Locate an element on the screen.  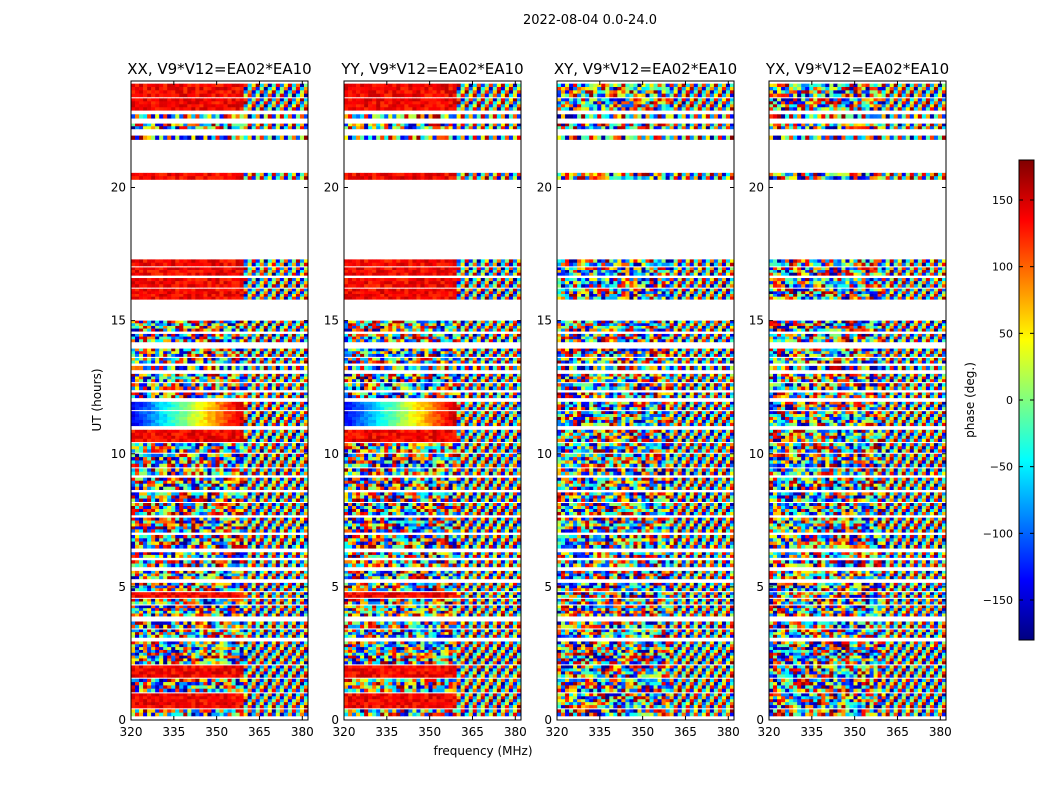
colorbar-tick-label: 100 is located at coordinates (1002, 267).